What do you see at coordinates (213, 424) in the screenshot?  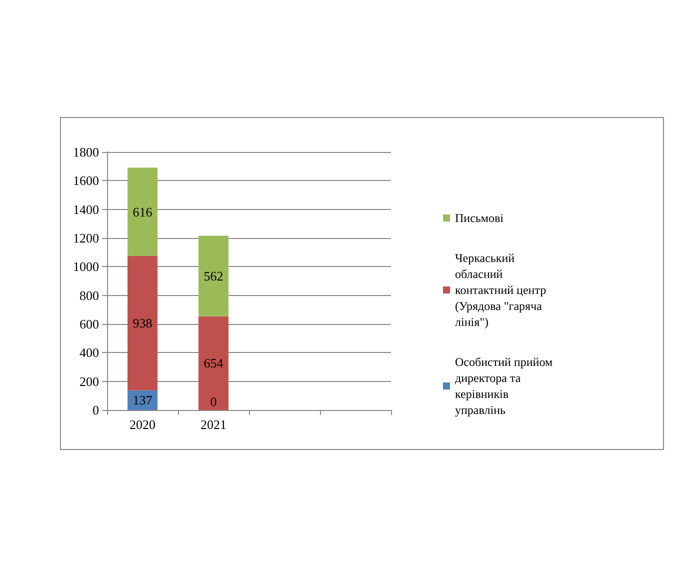 I see `x-tick-label: 2021` at bounding box center [213, 424].